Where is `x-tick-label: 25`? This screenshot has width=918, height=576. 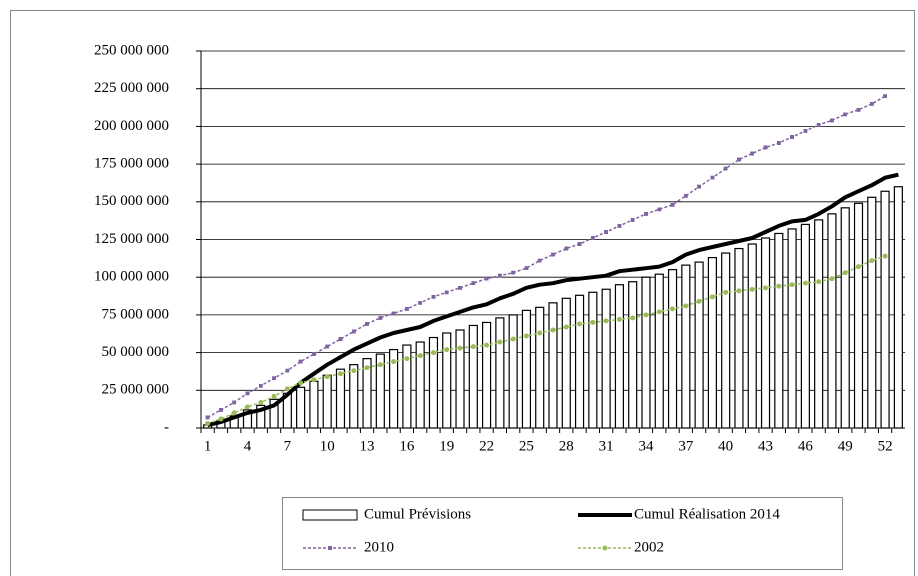
x-tick-label: 25 is located at coordinates (526, 446).